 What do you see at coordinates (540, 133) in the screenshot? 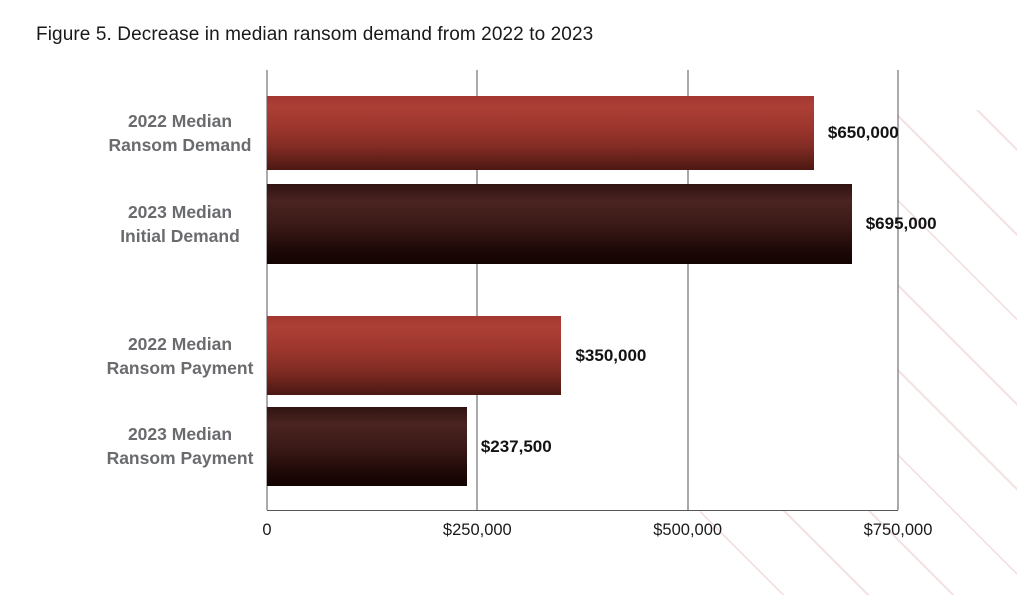
I see `bar-2022-median-ransom-demand` at bounding box center [540, 133].